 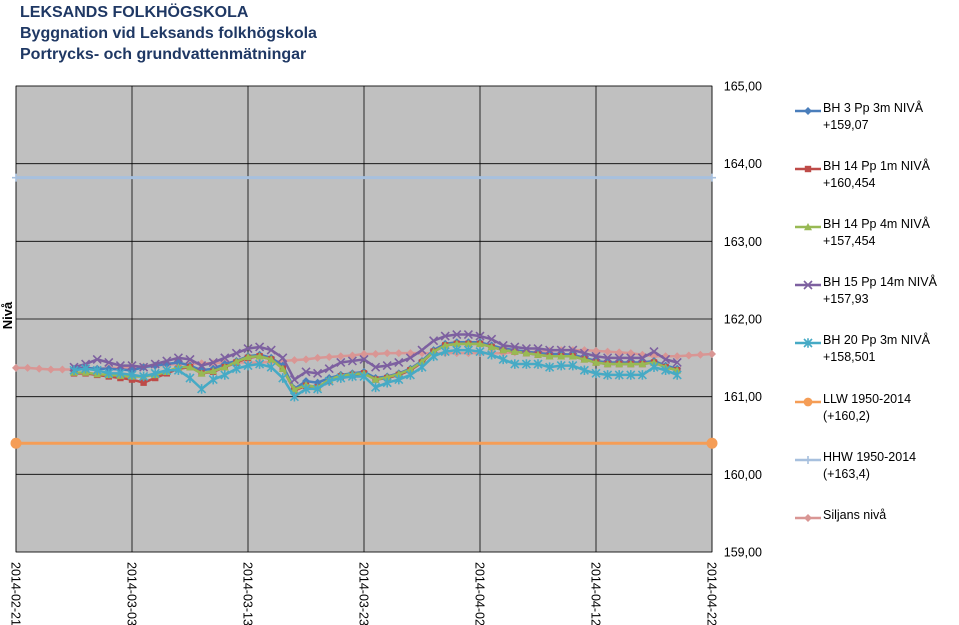 What do you see at coordinates (16, 593) in the screenshot?
I see `x-tick-label: 2014-02-21` at bounding box center [16, 593].